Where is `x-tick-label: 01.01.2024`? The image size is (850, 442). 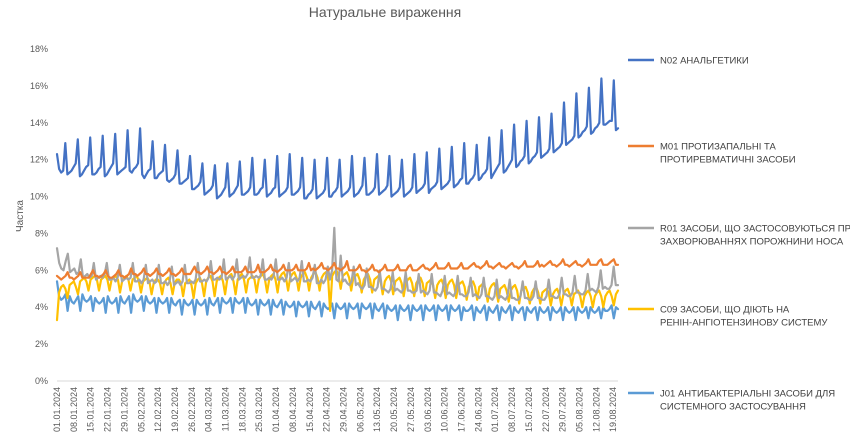 x-tick-label: 01.01.2024 is located at coordinates (57, 409).